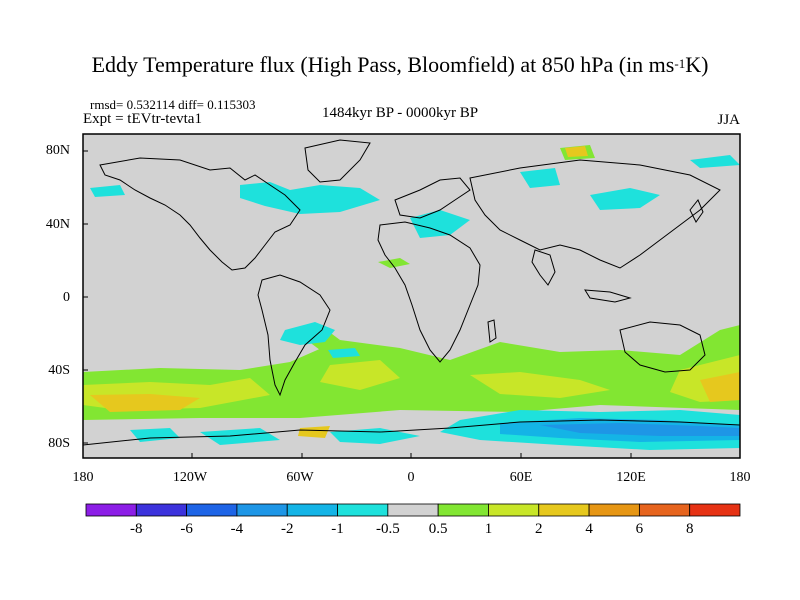 The image size is (800, 600). What do you see at coordinates (740, 477) in the screenshot?
I see `lon-label-180e: 180` at bounding box center [740, 477].